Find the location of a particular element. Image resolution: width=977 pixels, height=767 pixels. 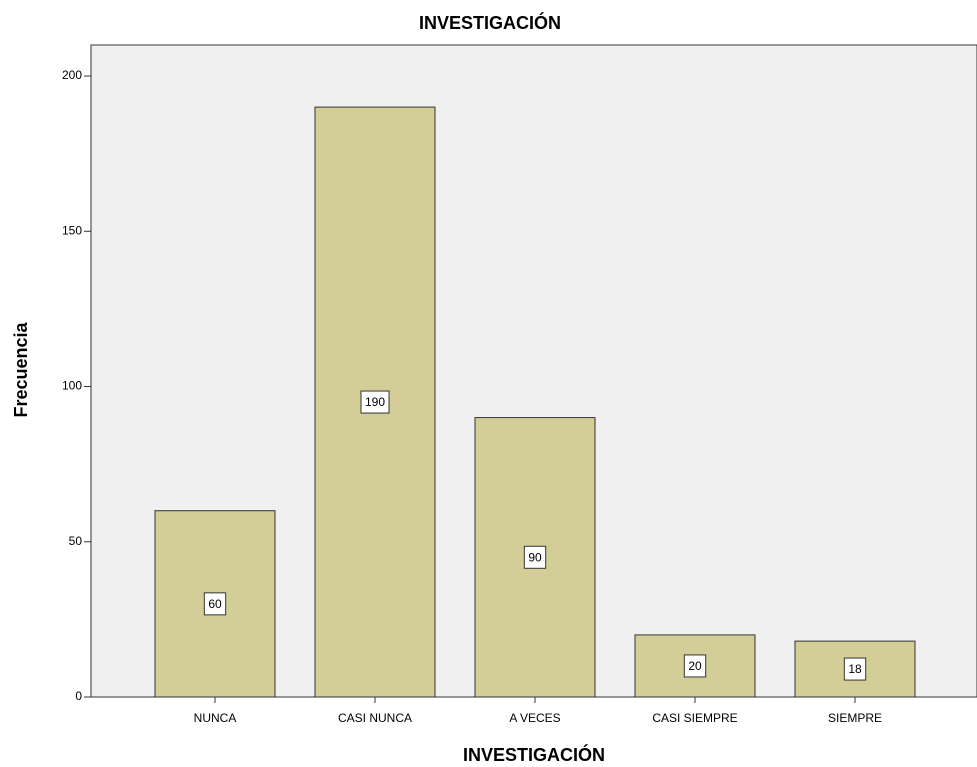

data-label: 190 is located at coordinates (375, 402).